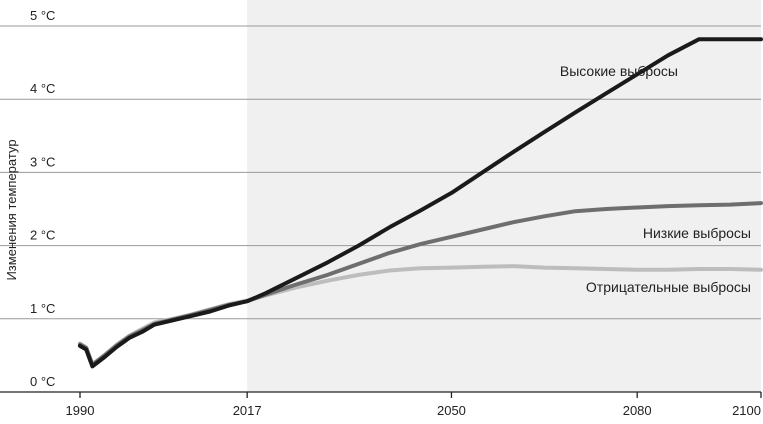 The width and height of the screenshot is (763, 424). Describe the element at coordinates (42, 235) in the screenshot. I see `y-tick-label: 2 °C` at that location.